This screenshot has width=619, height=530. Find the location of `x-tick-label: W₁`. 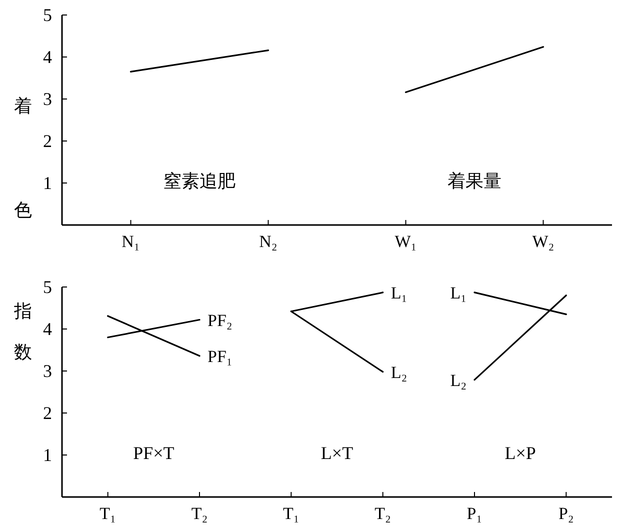

x-tick-label: W₁ is located at coordinates (405, 241).